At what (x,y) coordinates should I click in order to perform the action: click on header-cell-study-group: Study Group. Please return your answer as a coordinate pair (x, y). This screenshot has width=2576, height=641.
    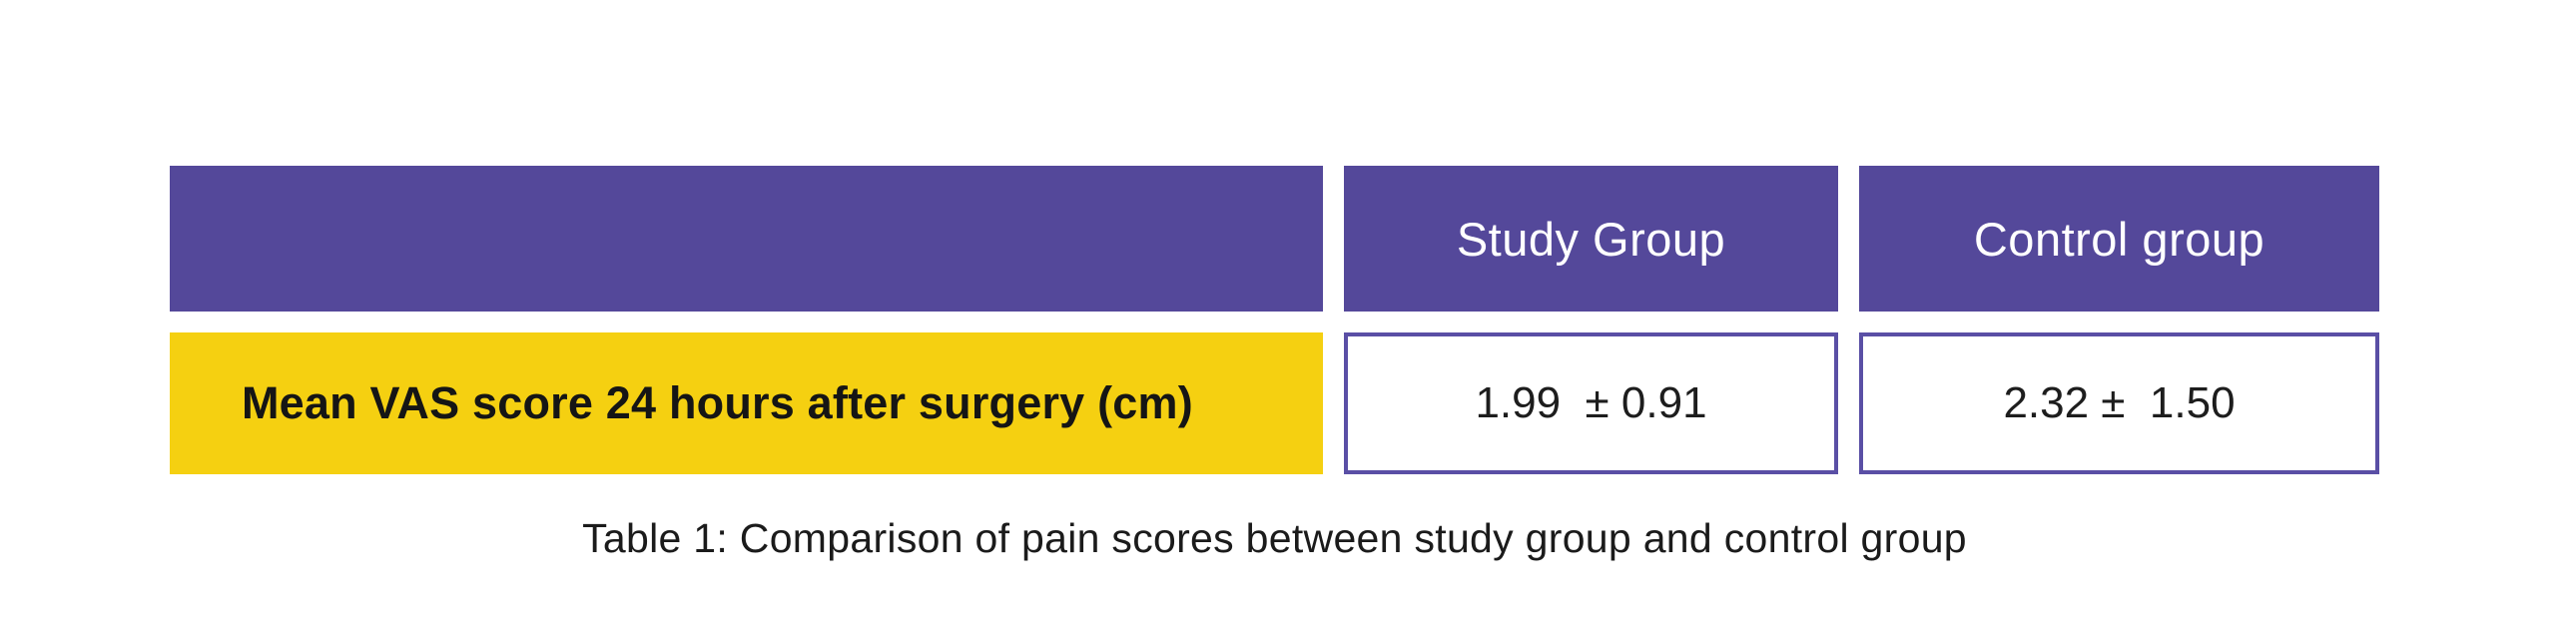
    Looking at the image, I should click on (1591, 239).